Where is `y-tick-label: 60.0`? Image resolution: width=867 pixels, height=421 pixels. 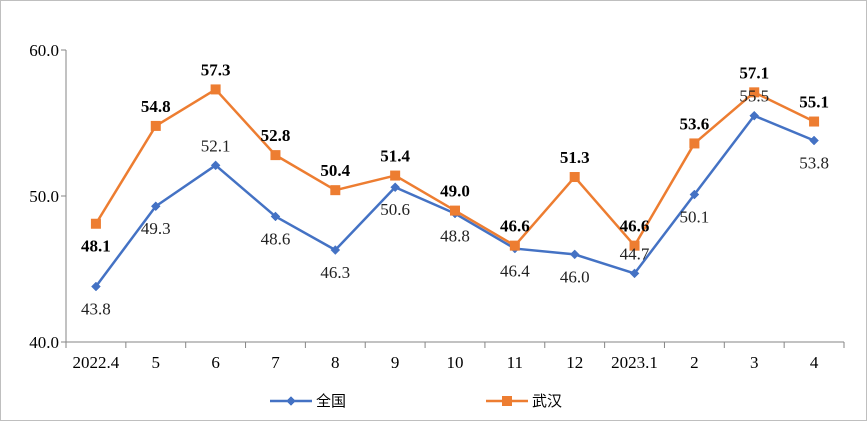 y-tick-label: 60.0 is located at coordinates (44, 50).